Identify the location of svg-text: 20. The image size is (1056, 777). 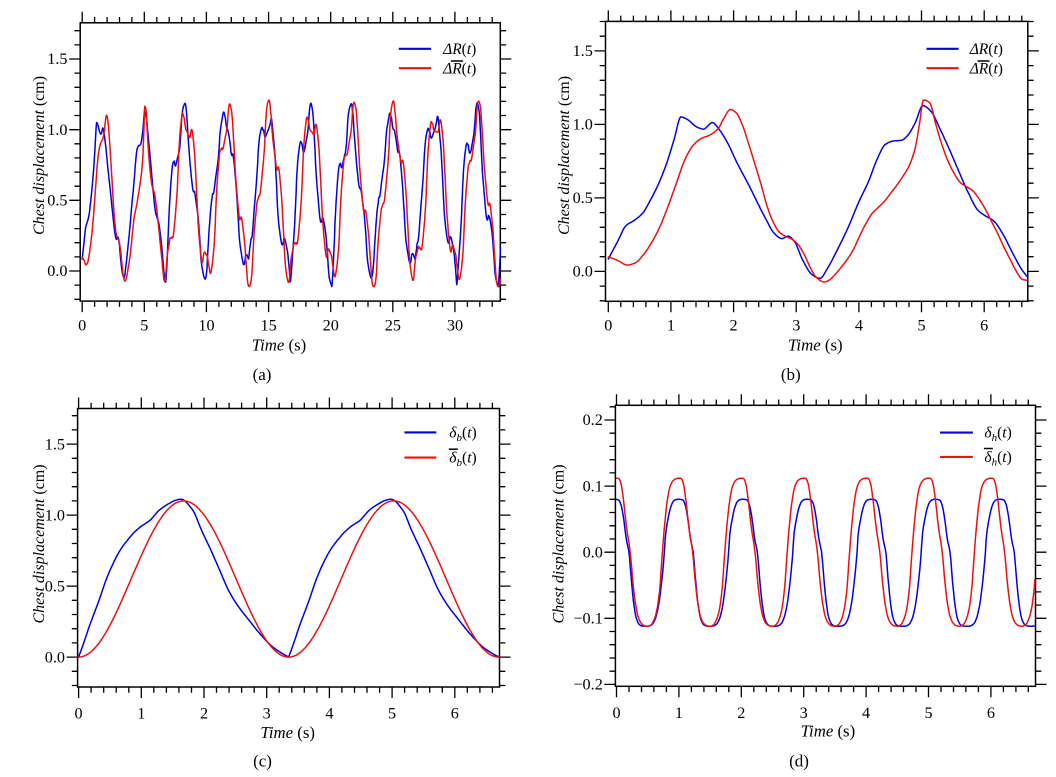
(331, 325).